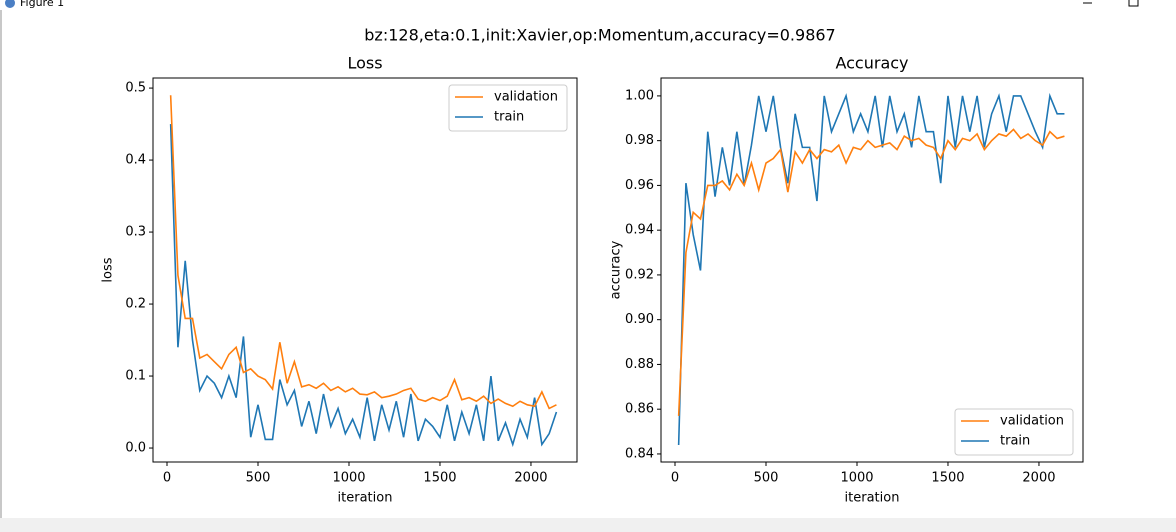 This screenshot has height=532, width=1176. I want to click on title-bar, so click(588, 5).